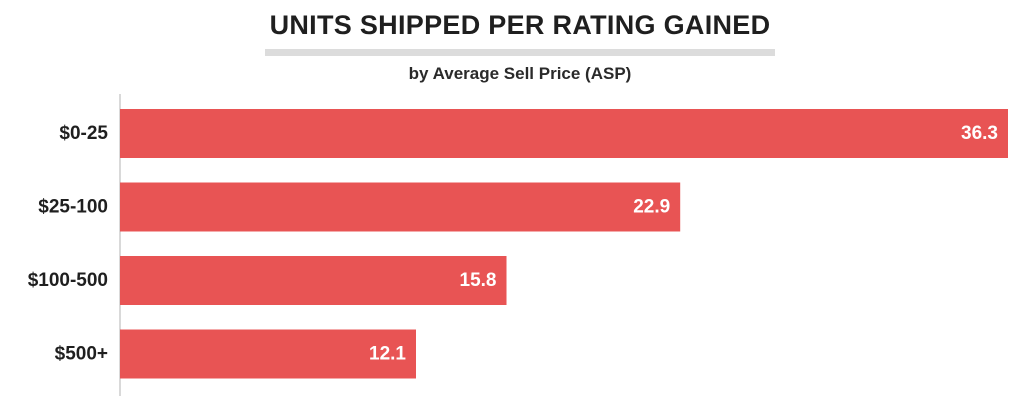 The width and height of the screenshot is (1024, 414). I want to click on value-label-3: 12.1, so click(387, 354).